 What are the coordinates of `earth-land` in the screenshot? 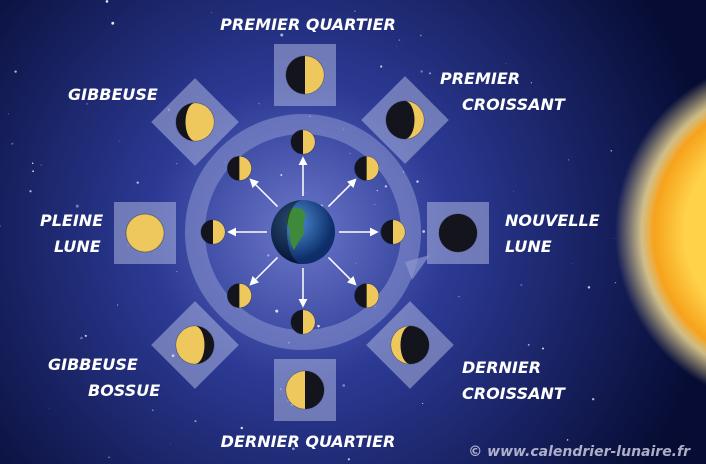 It's located at (296, 228).